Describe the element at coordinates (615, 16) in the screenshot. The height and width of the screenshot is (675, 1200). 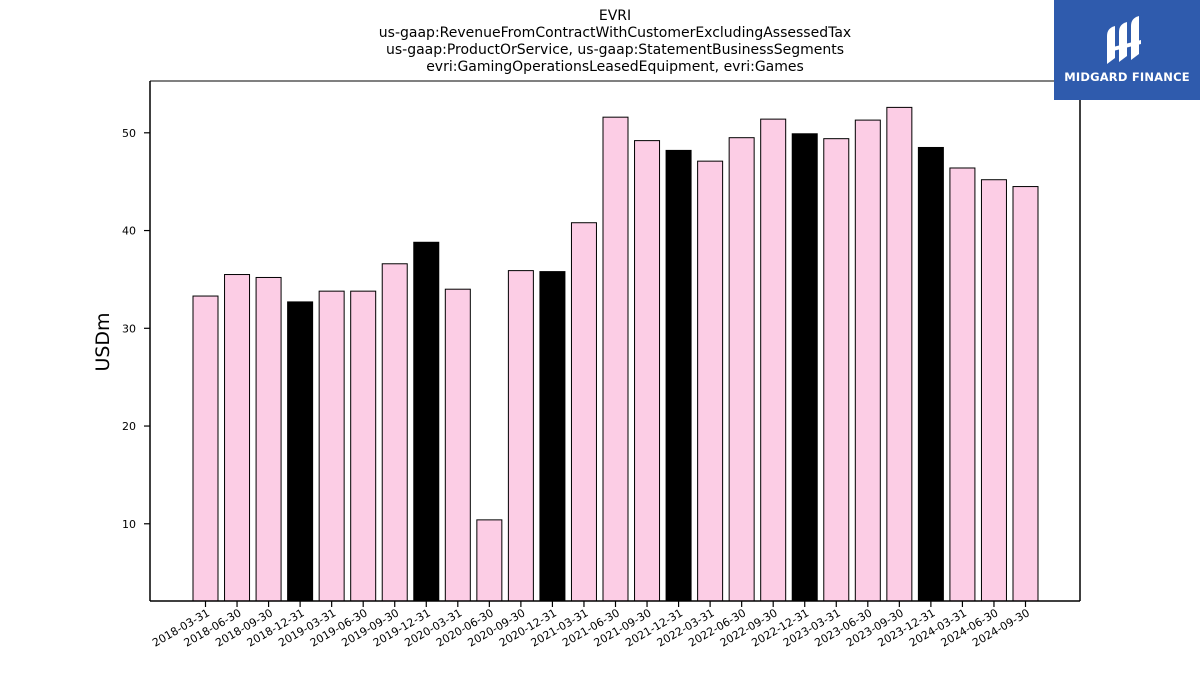
I see `chart-title-line: EVRI` at that location.